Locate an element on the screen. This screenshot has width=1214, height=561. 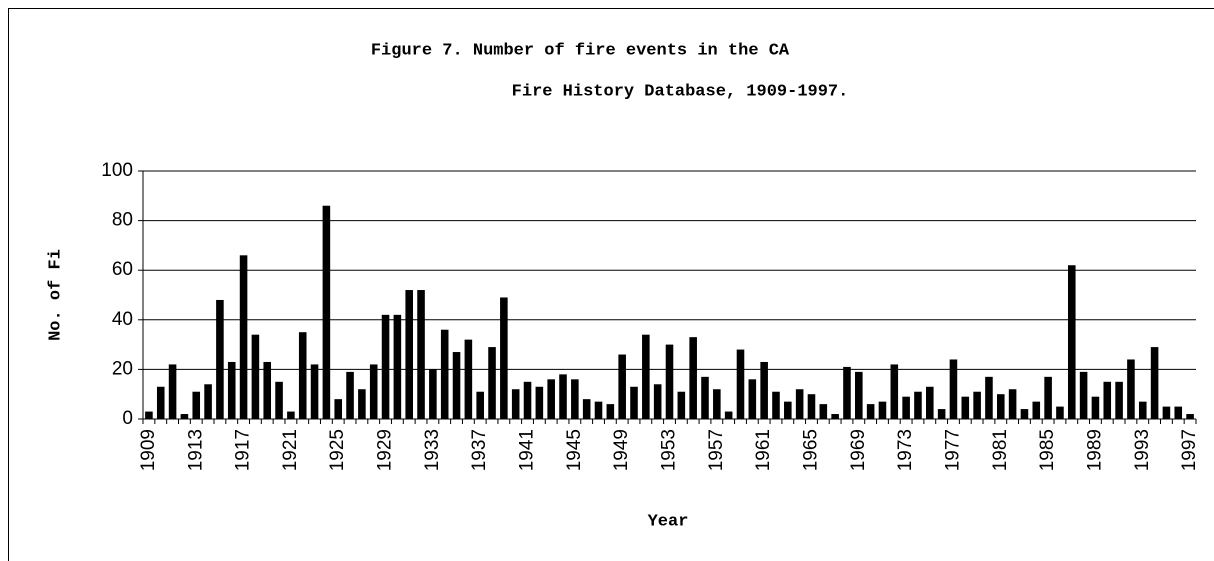
x-tick-label: 1977 is located at coordinates (952, 450).